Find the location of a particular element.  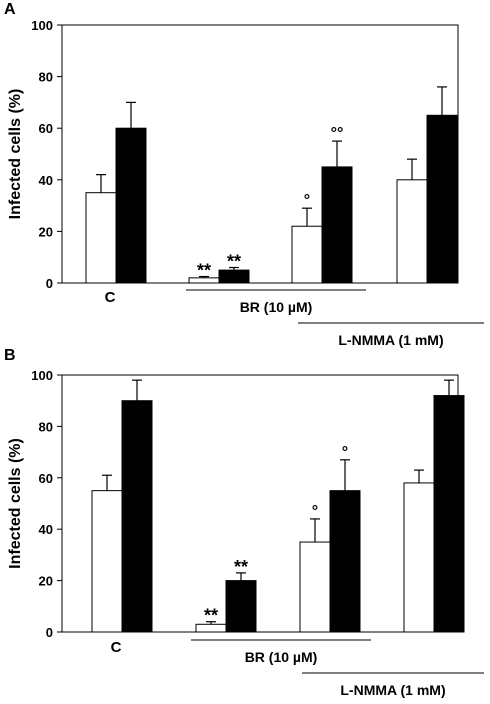

panel-label: A is located at coordinates (10, 9).